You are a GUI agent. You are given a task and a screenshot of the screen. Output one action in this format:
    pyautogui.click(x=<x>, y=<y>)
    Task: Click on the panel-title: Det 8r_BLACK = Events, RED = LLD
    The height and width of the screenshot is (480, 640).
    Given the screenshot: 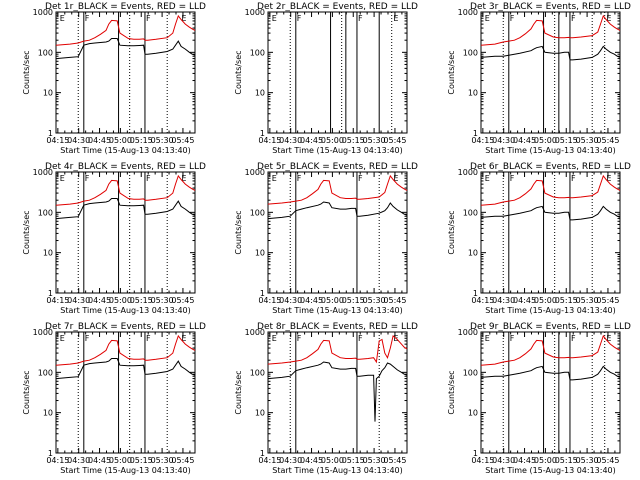 What is the action you would take?
    pyautogui.click(x=337, y=327)
    